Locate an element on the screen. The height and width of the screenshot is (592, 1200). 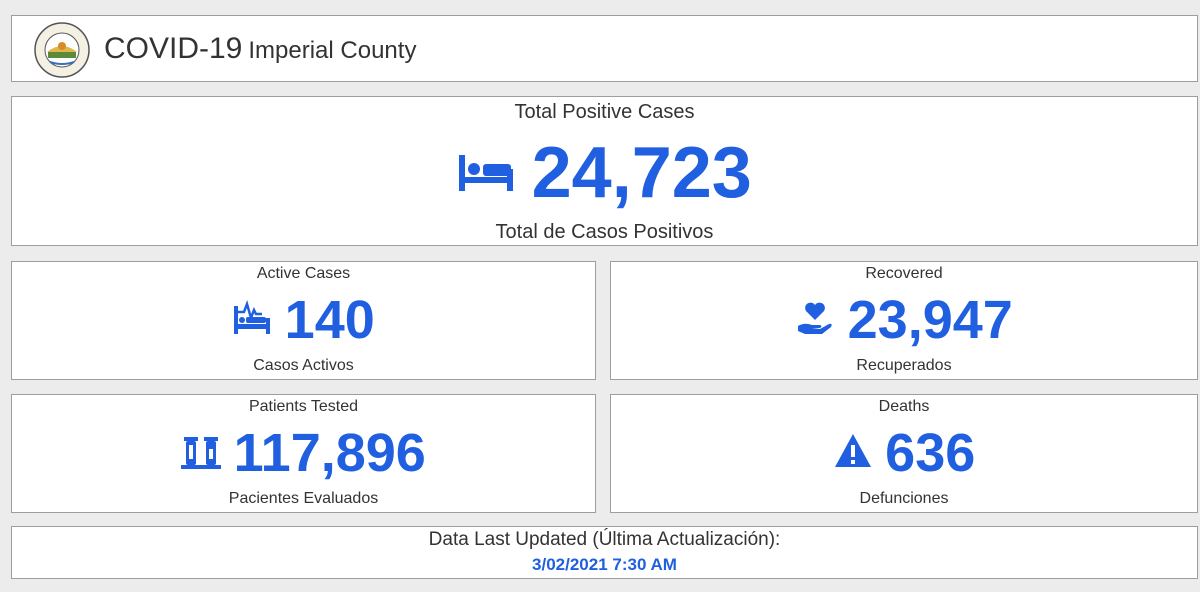
patients-tested-label-es: Pacientes Evaluados is located at coordinates (303, 498).